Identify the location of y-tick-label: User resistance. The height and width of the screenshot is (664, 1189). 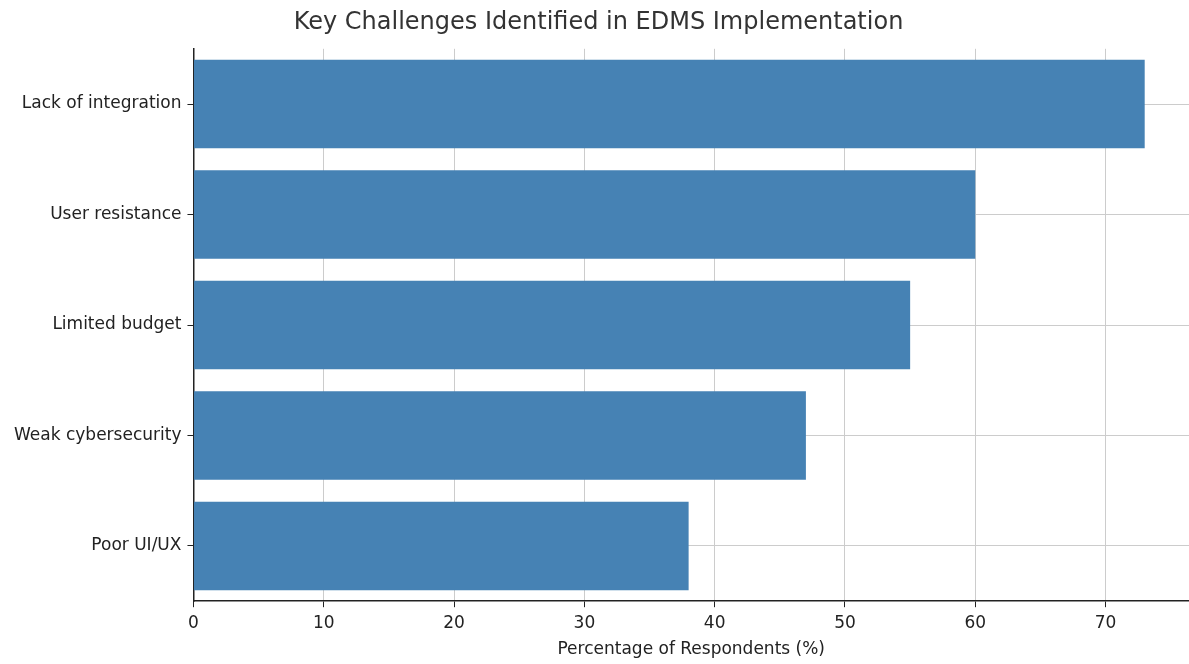
(116, 212).